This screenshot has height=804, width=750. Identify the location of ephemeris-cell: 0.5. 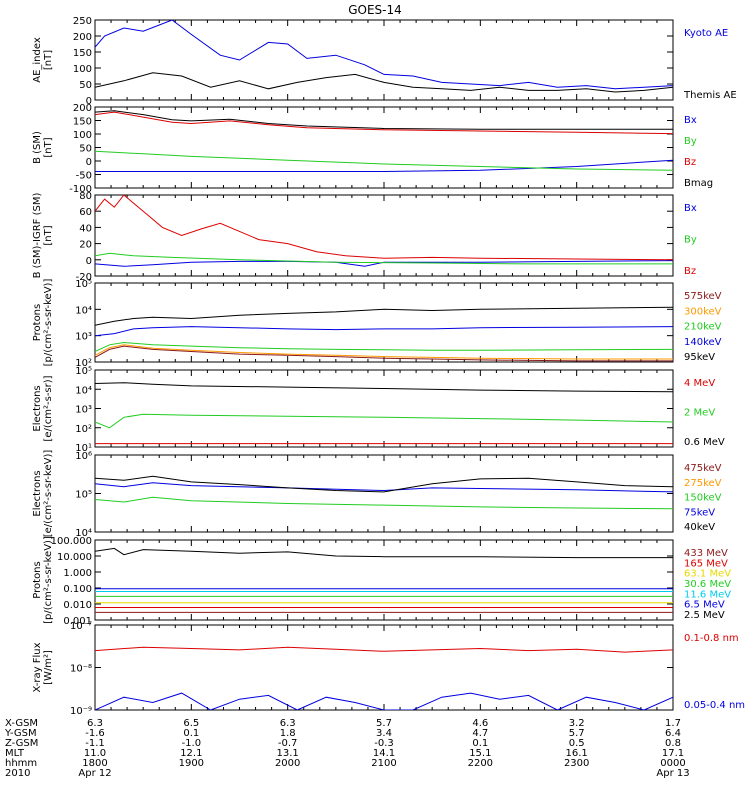
(577, 743).